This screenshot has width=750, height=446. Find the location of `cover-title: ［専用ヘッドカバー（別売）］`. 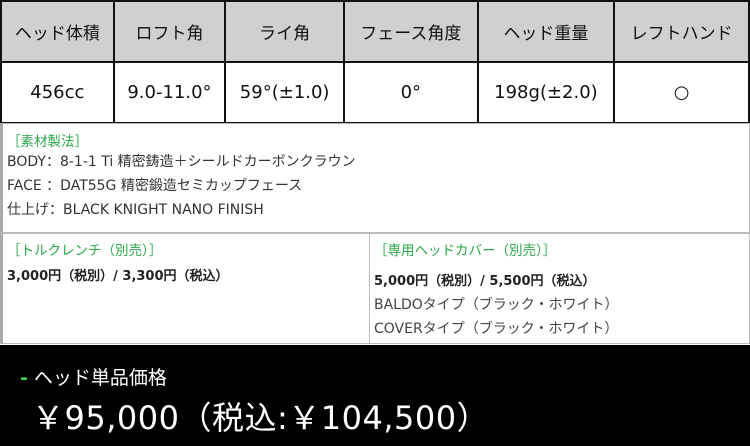

cover-title: ［専用ヘッドカバー（別売）］ is located at coordinates (465, 251).